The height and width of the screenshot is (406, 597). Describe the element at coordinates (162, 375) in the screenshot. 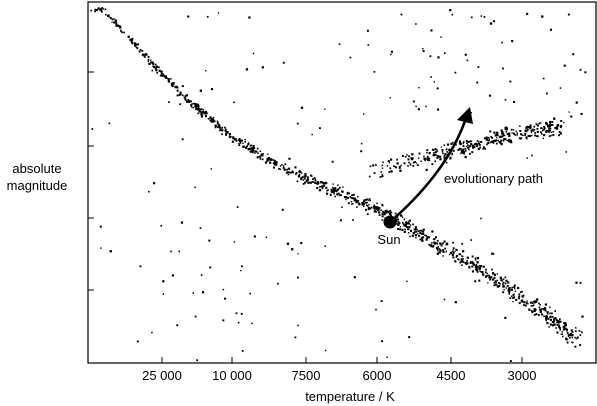

I see `x-tick-label: 25 000` at that location.